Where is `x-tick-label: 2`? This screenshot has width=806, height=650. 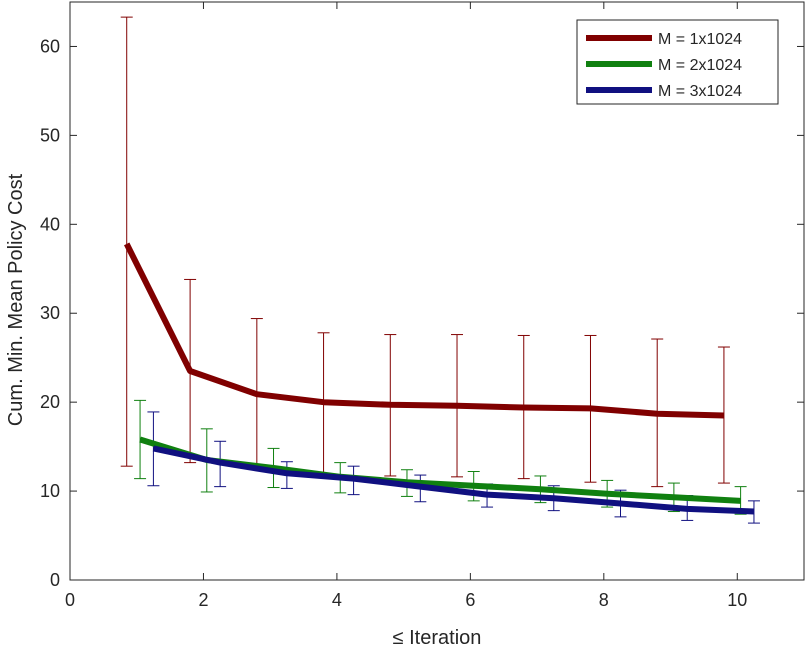 x-tick-label: 2 is located at coordinates (203, 600).